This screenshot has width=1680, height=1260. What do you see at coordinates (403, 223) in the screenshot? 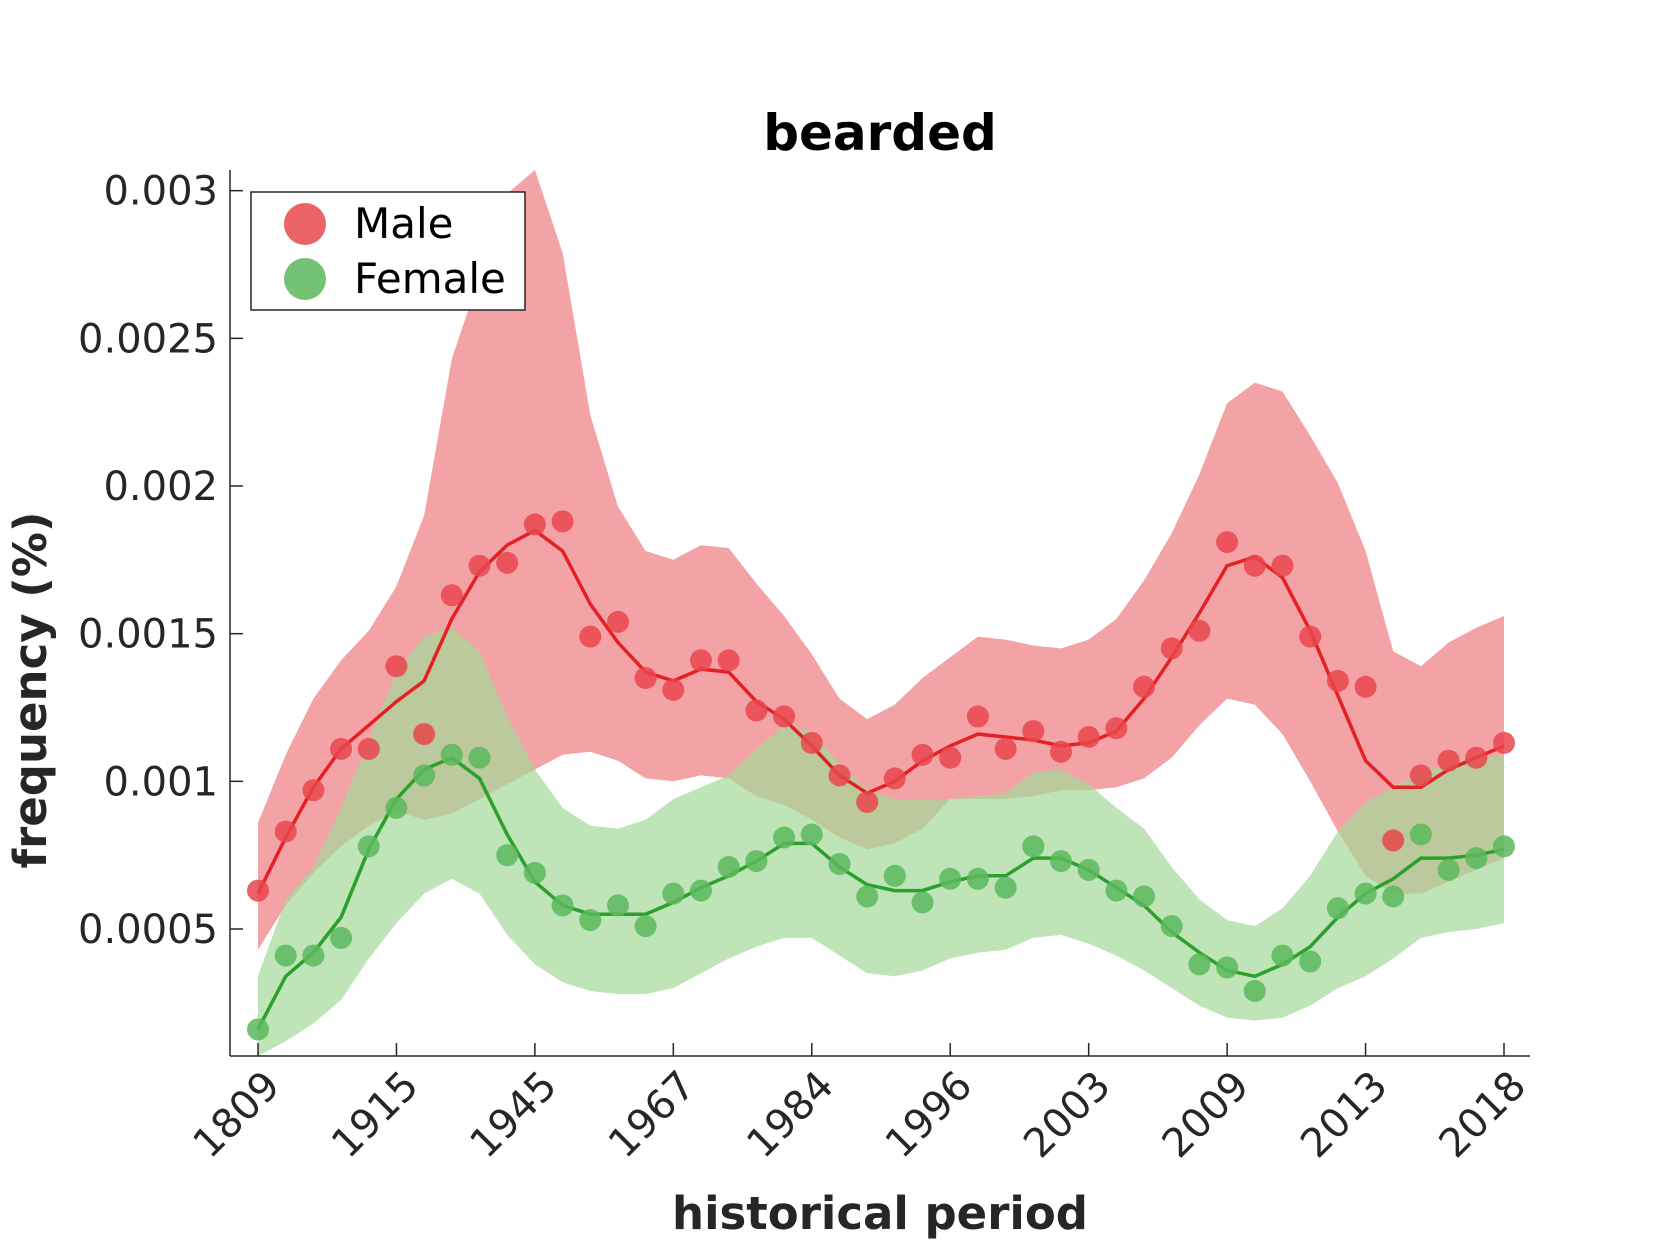
I see `legend-label-male: Male` at bounding box center [403, 223].